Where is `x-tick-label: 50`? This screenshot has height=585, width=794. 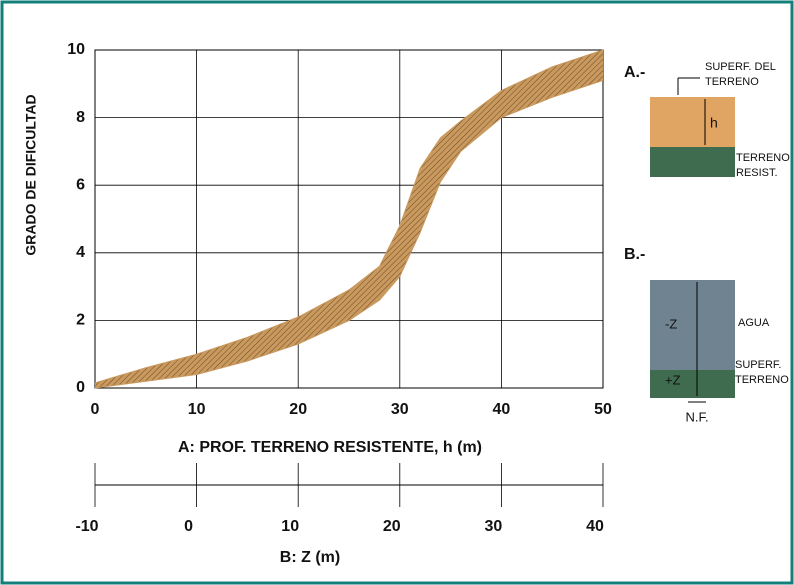 x-tick-label: 50 is located at coordinates (603, 409).